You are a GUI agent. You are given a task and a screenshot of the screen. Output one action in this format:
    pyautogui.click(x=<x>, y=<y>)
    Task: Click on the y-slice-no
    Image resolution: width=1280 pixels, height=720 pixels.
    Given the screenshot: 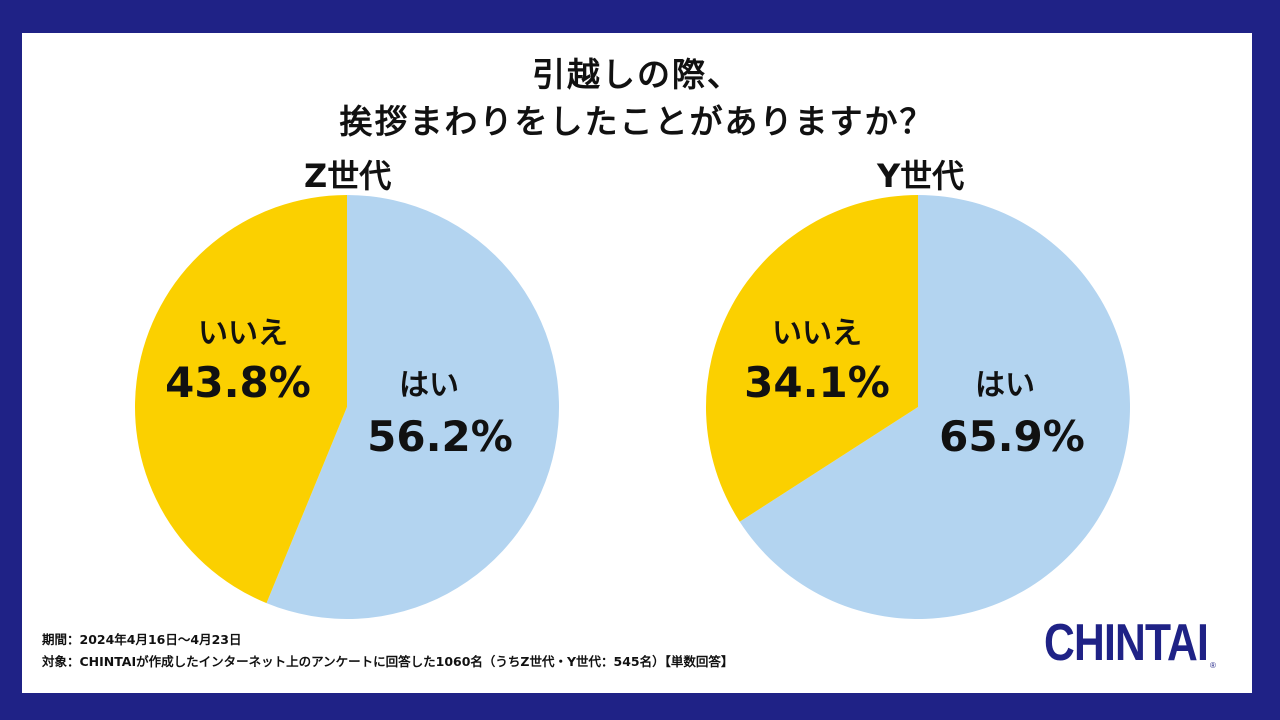 What is the action you would take?
    pyautogui.click(x=811, y=358)
    